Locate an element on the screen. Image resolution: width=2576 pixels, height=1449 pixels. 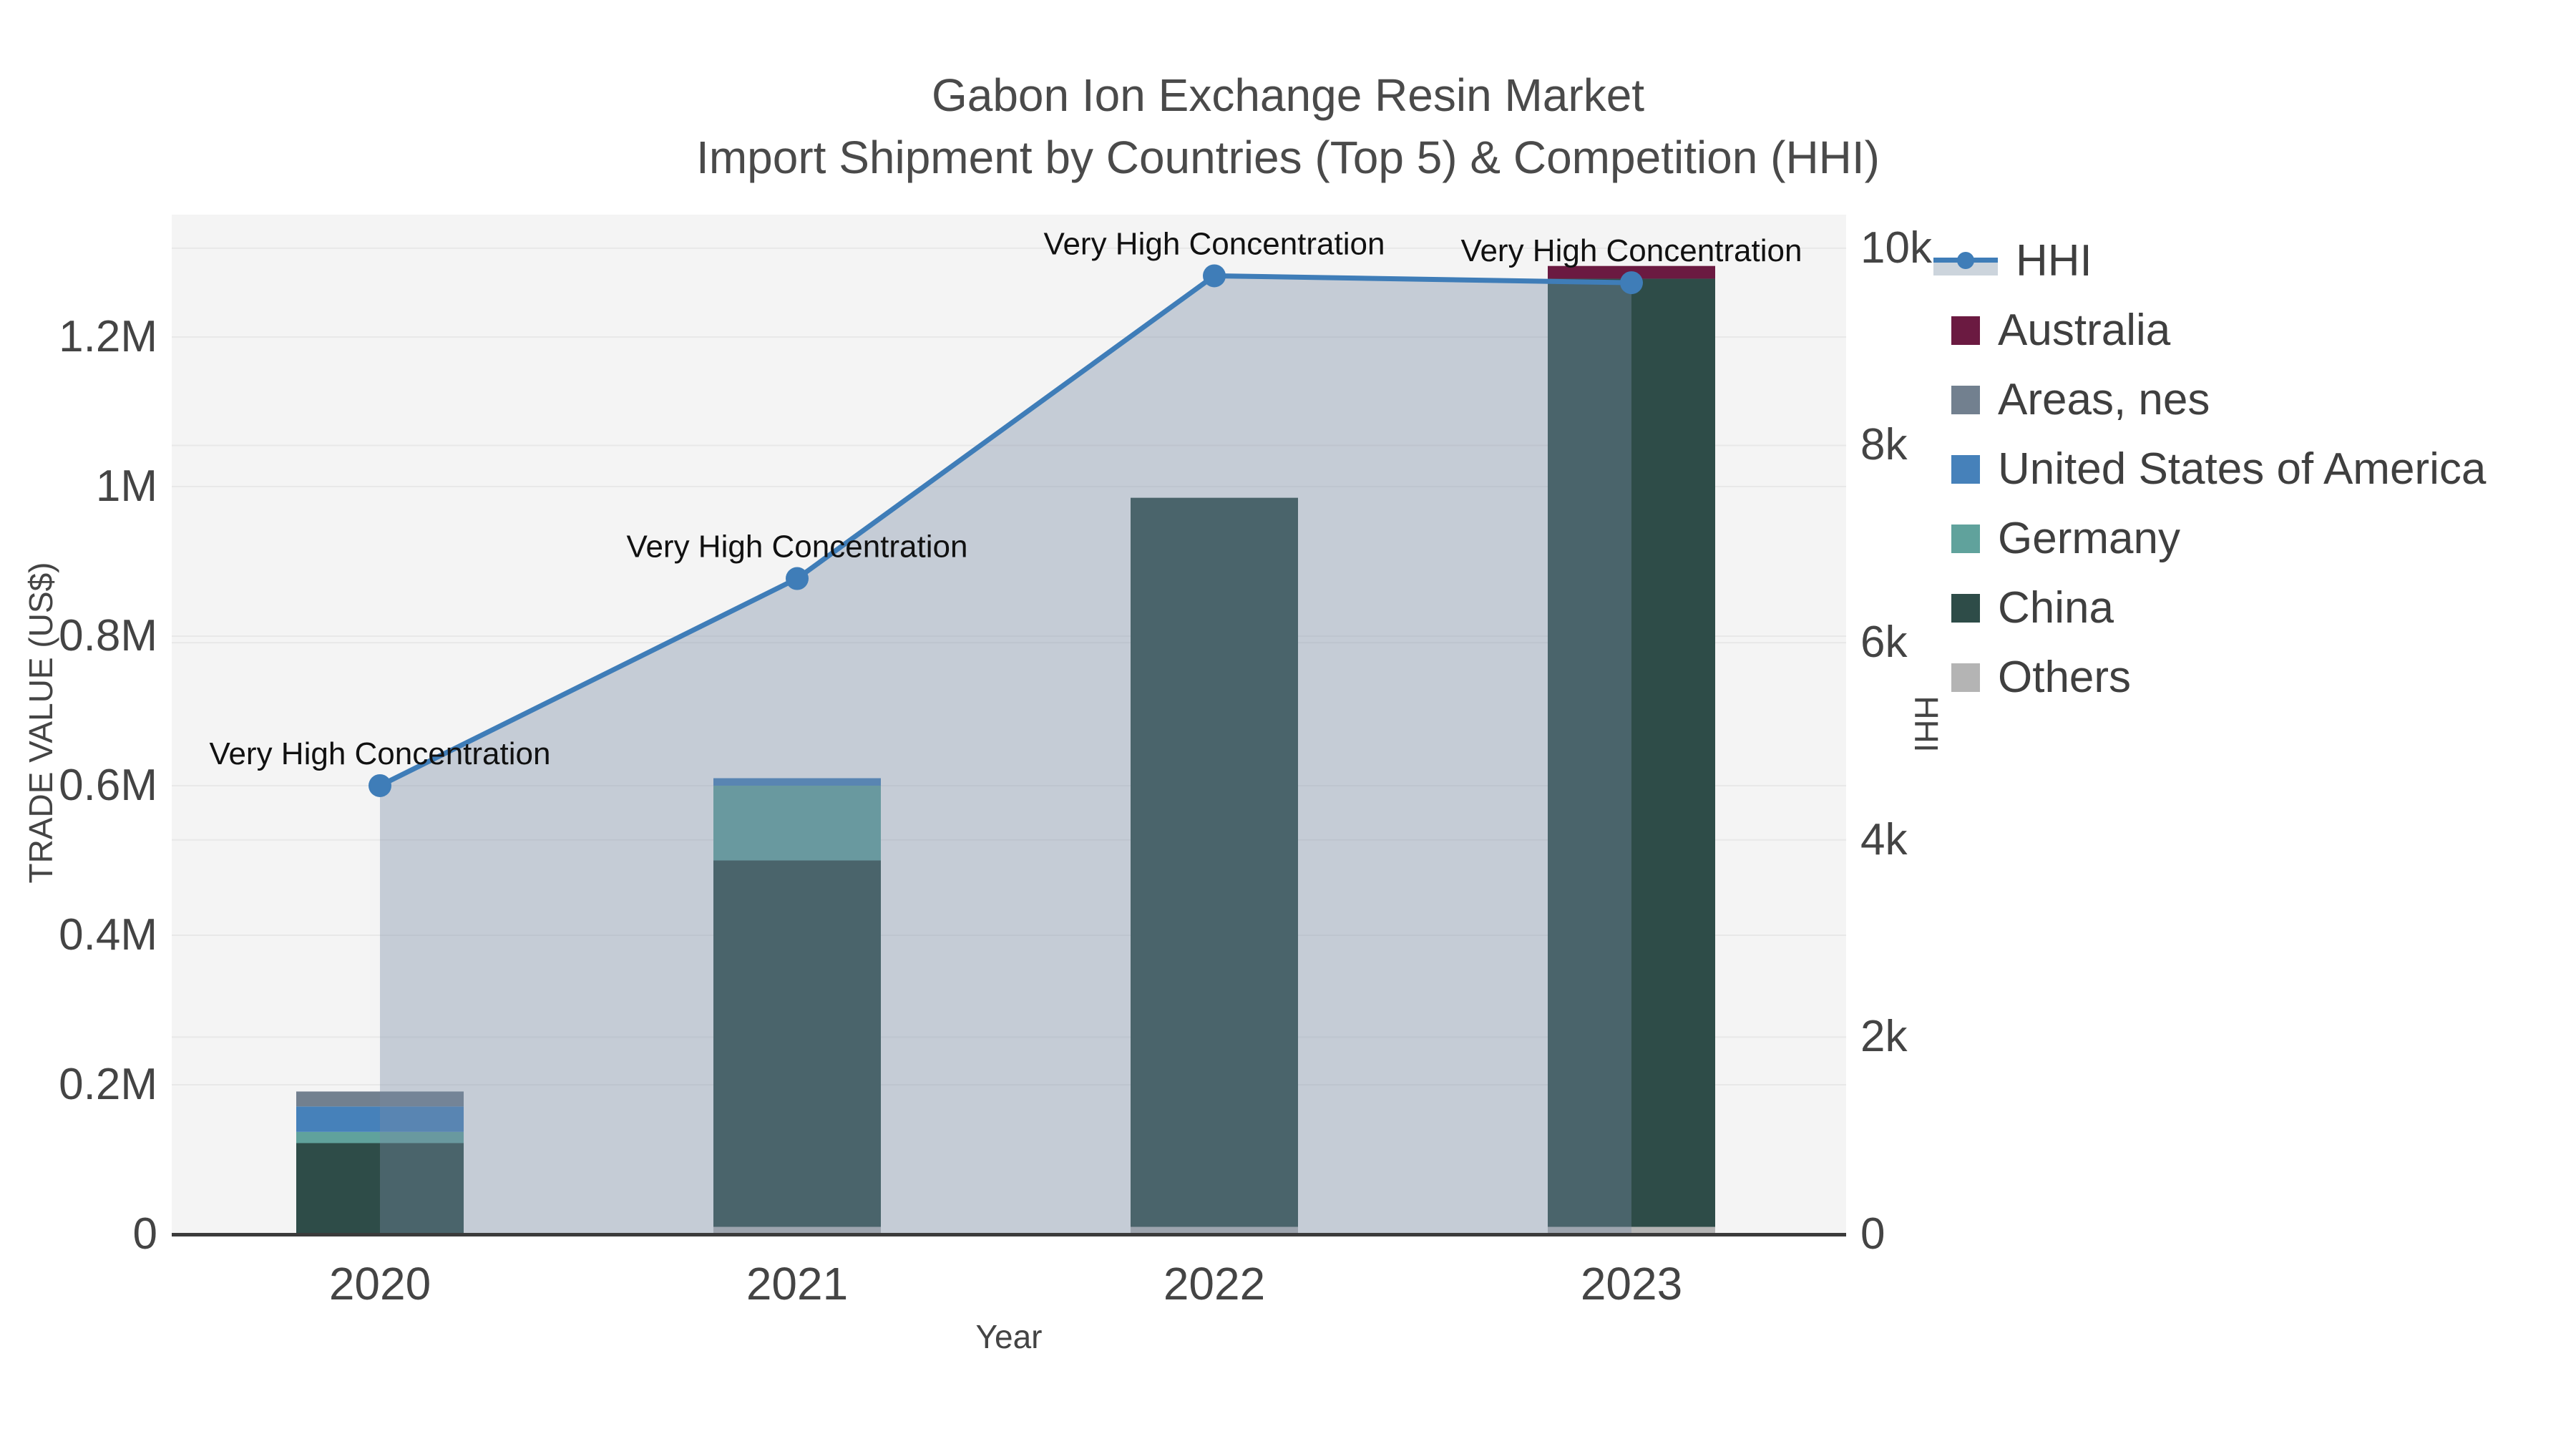
annotation-2021: Very High Concentration is located at coordinates (797, 547).